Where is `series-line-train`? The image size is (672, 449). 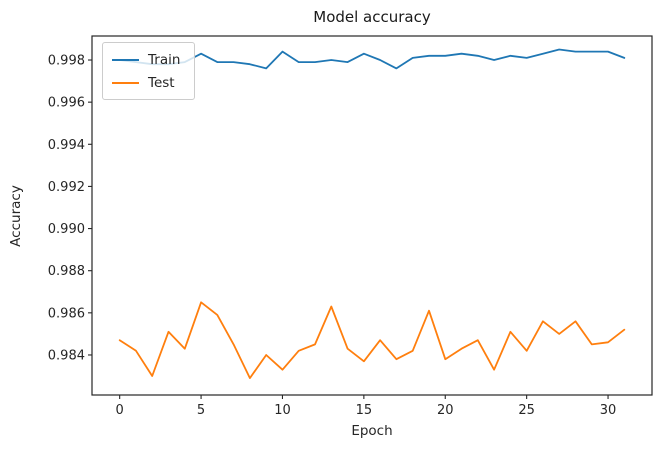 series-line-train is located at coordinates (372, 59).